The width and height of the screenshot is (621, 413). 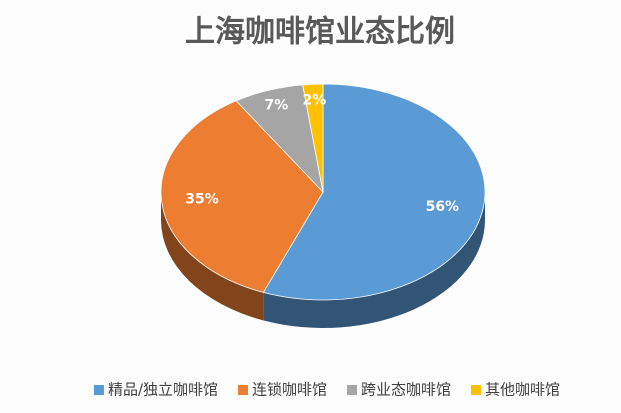 I want to click on value-label: 56%, so click(x=443, y=207).